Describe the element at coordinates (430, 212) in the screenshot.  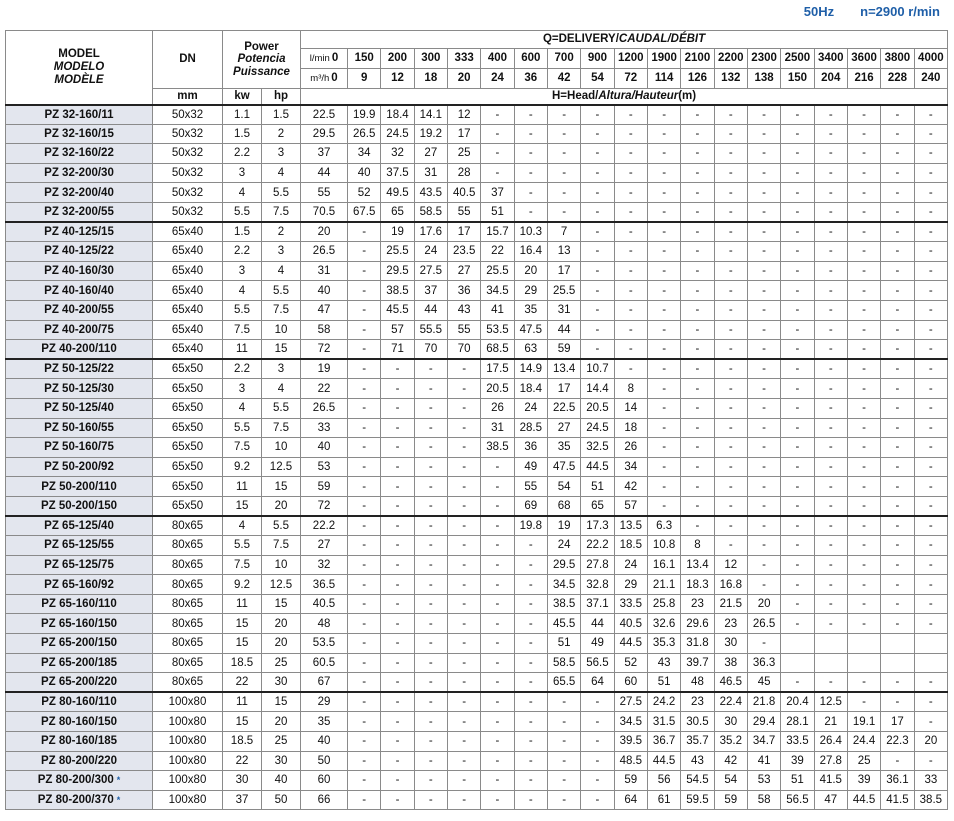
I see `head-value: 58.5` at that location.